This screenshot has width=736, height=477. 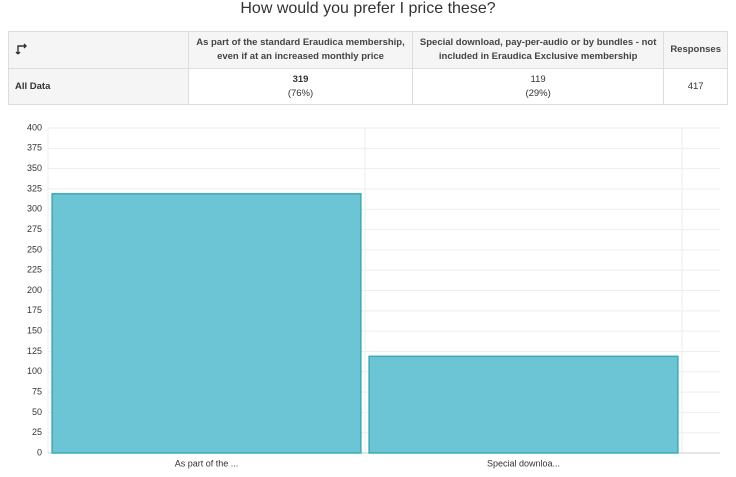 I want to click on y-tick-label: 200, so click(x=34, y=290).